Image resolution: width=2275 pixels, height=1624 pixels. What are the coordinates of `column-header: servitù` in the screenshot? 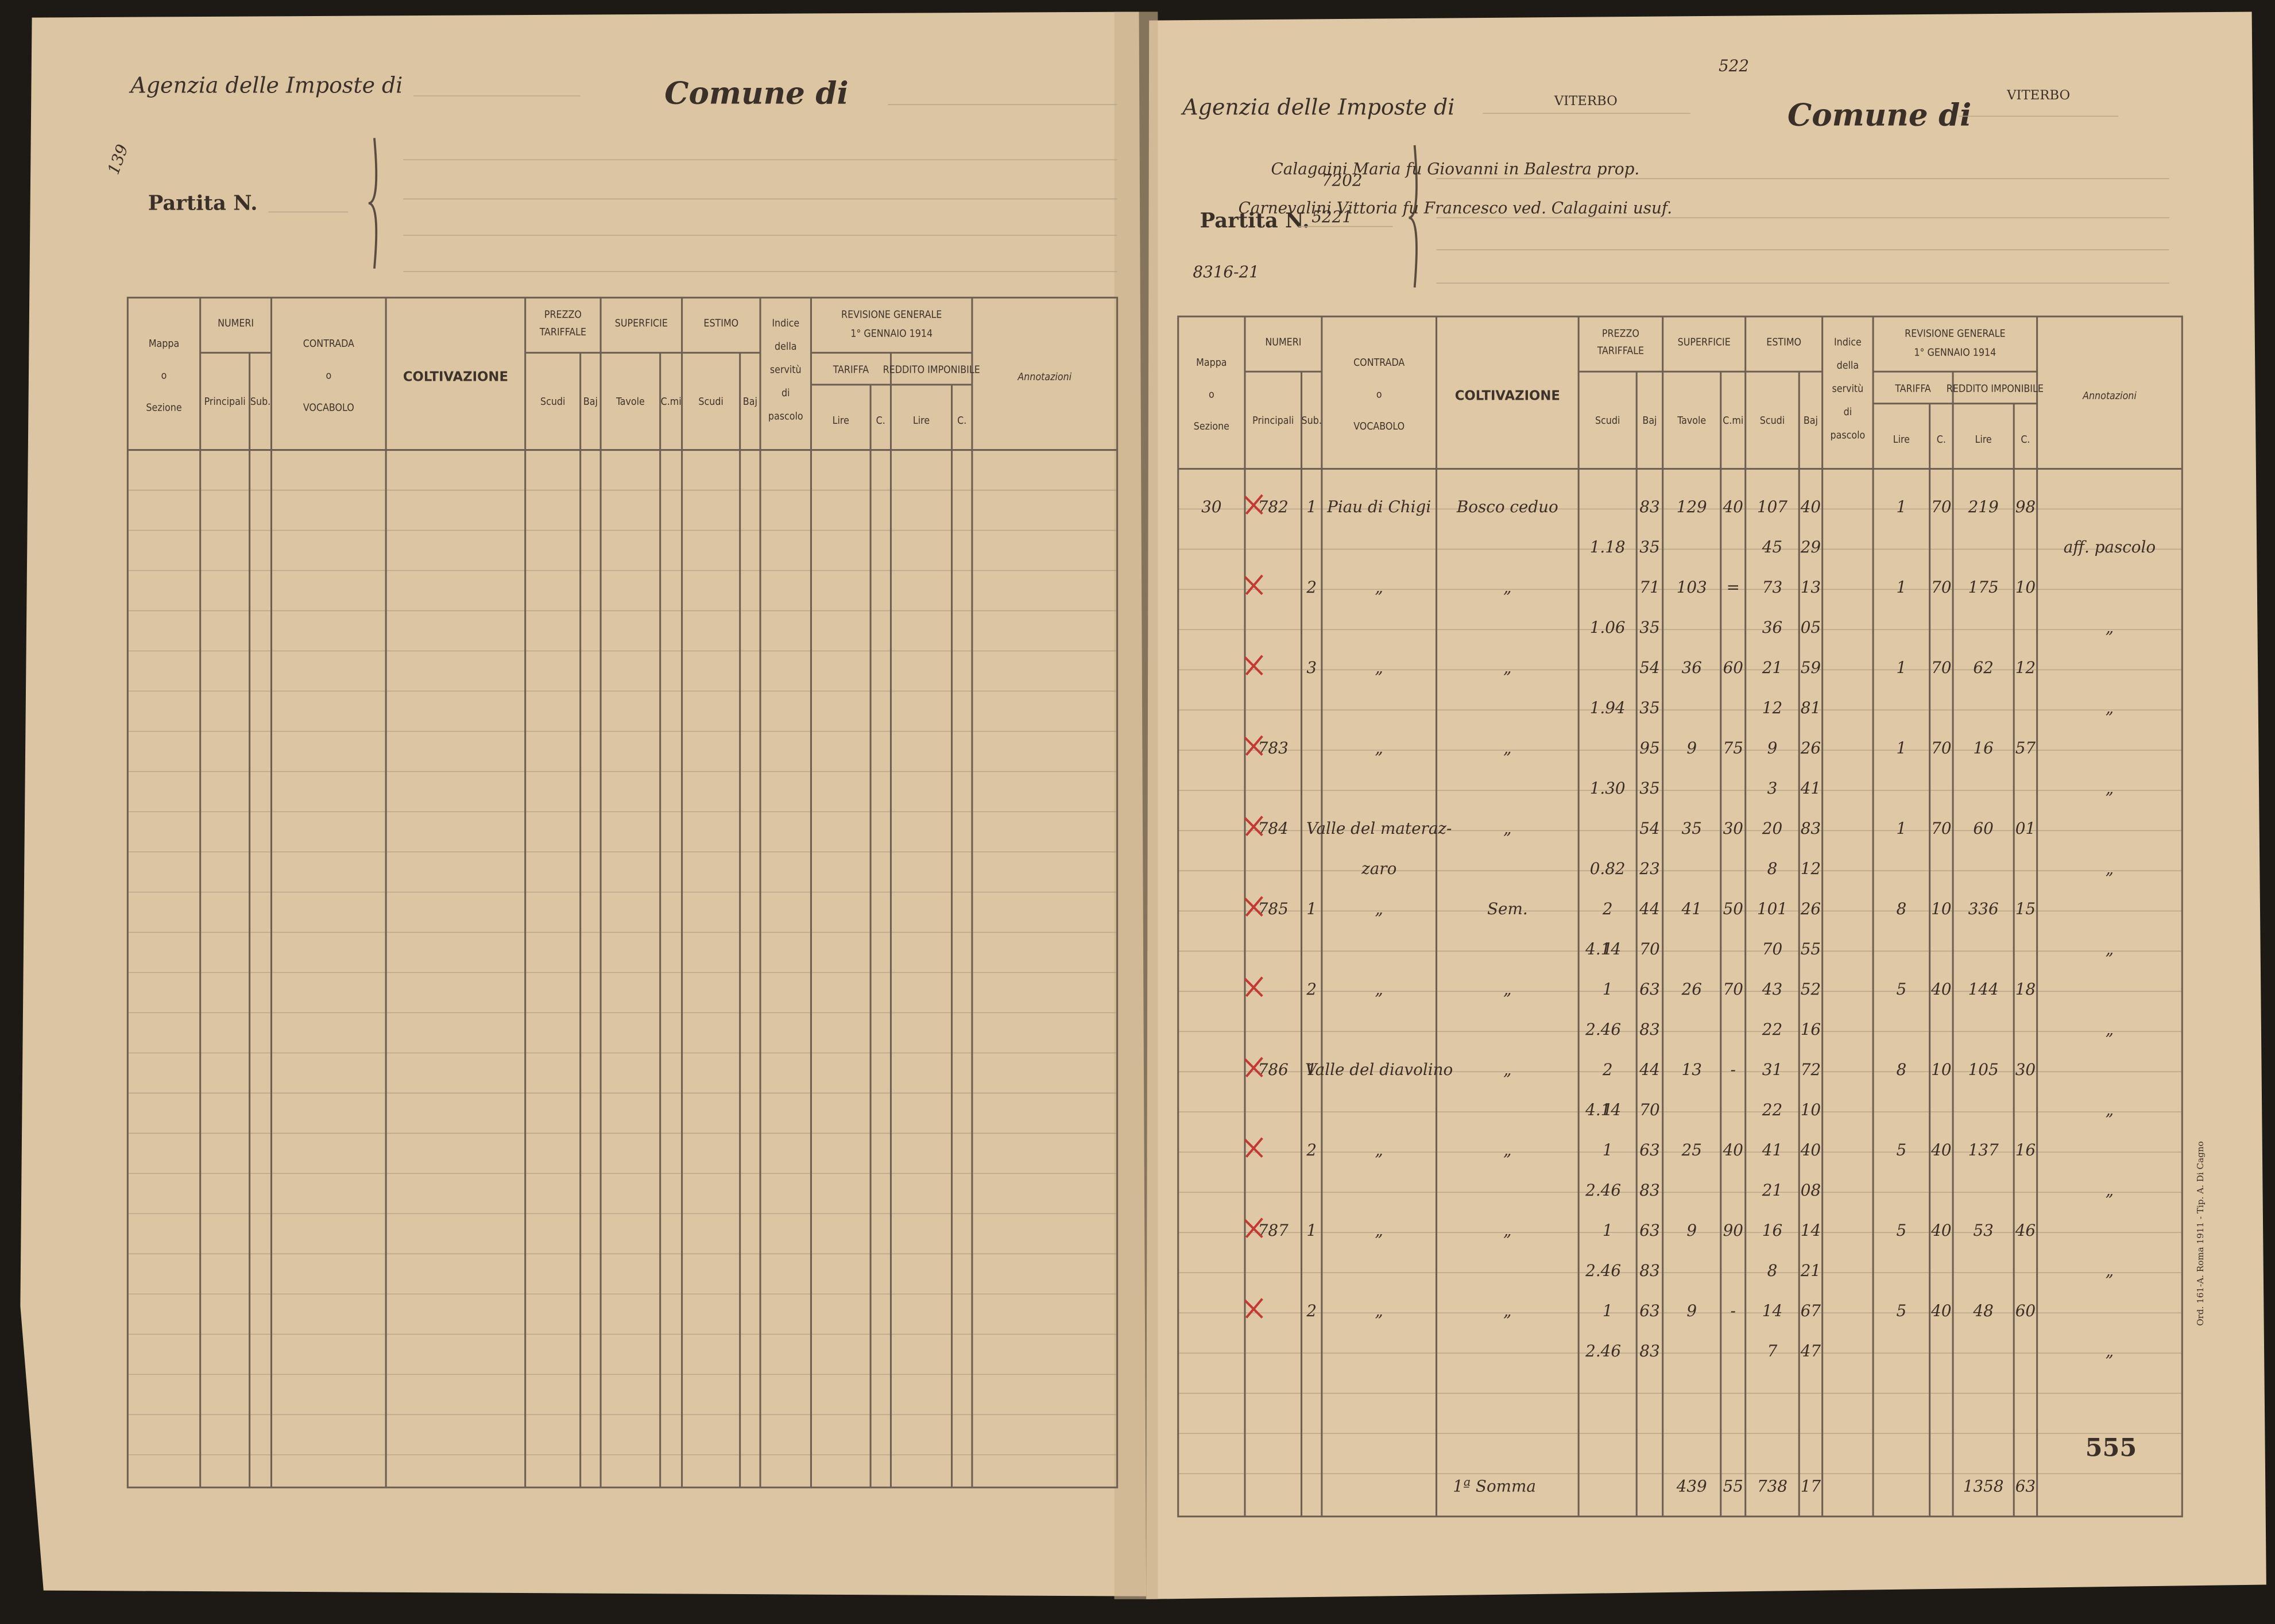 It's located at (1847, 389).